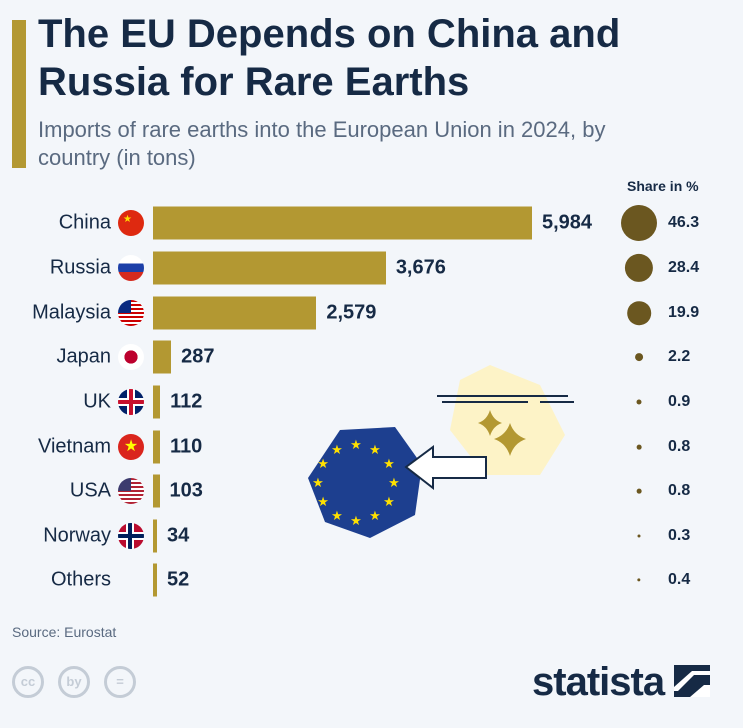 The height and width of the screenshot is (728, 743). Describe the element at coordinates (77, 535) in the screenshot. I see `category-label: Norway` at that location.